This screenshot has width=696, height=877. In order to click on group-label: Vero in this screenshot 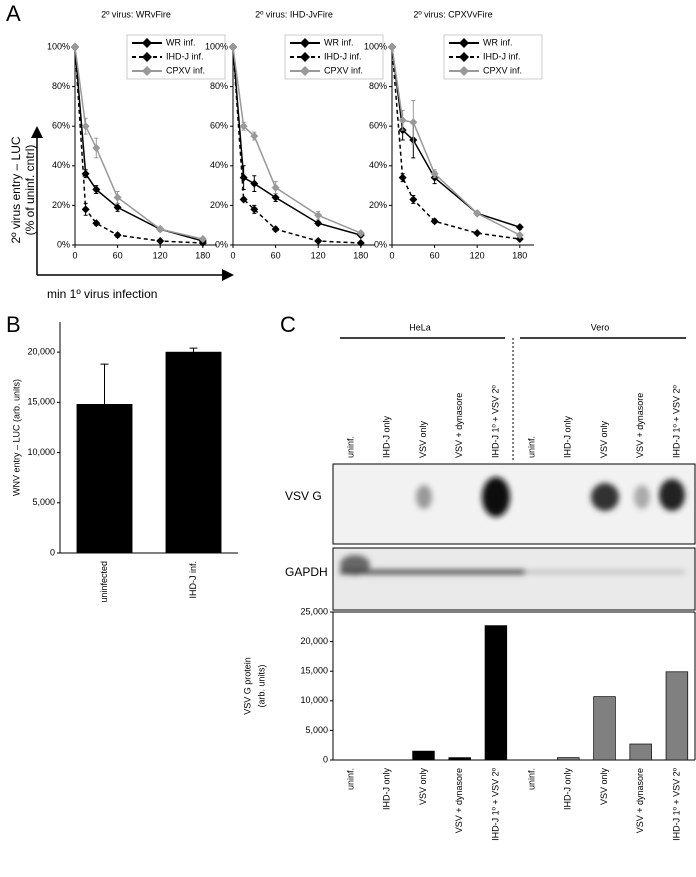, I will do `click(600, 327)`.